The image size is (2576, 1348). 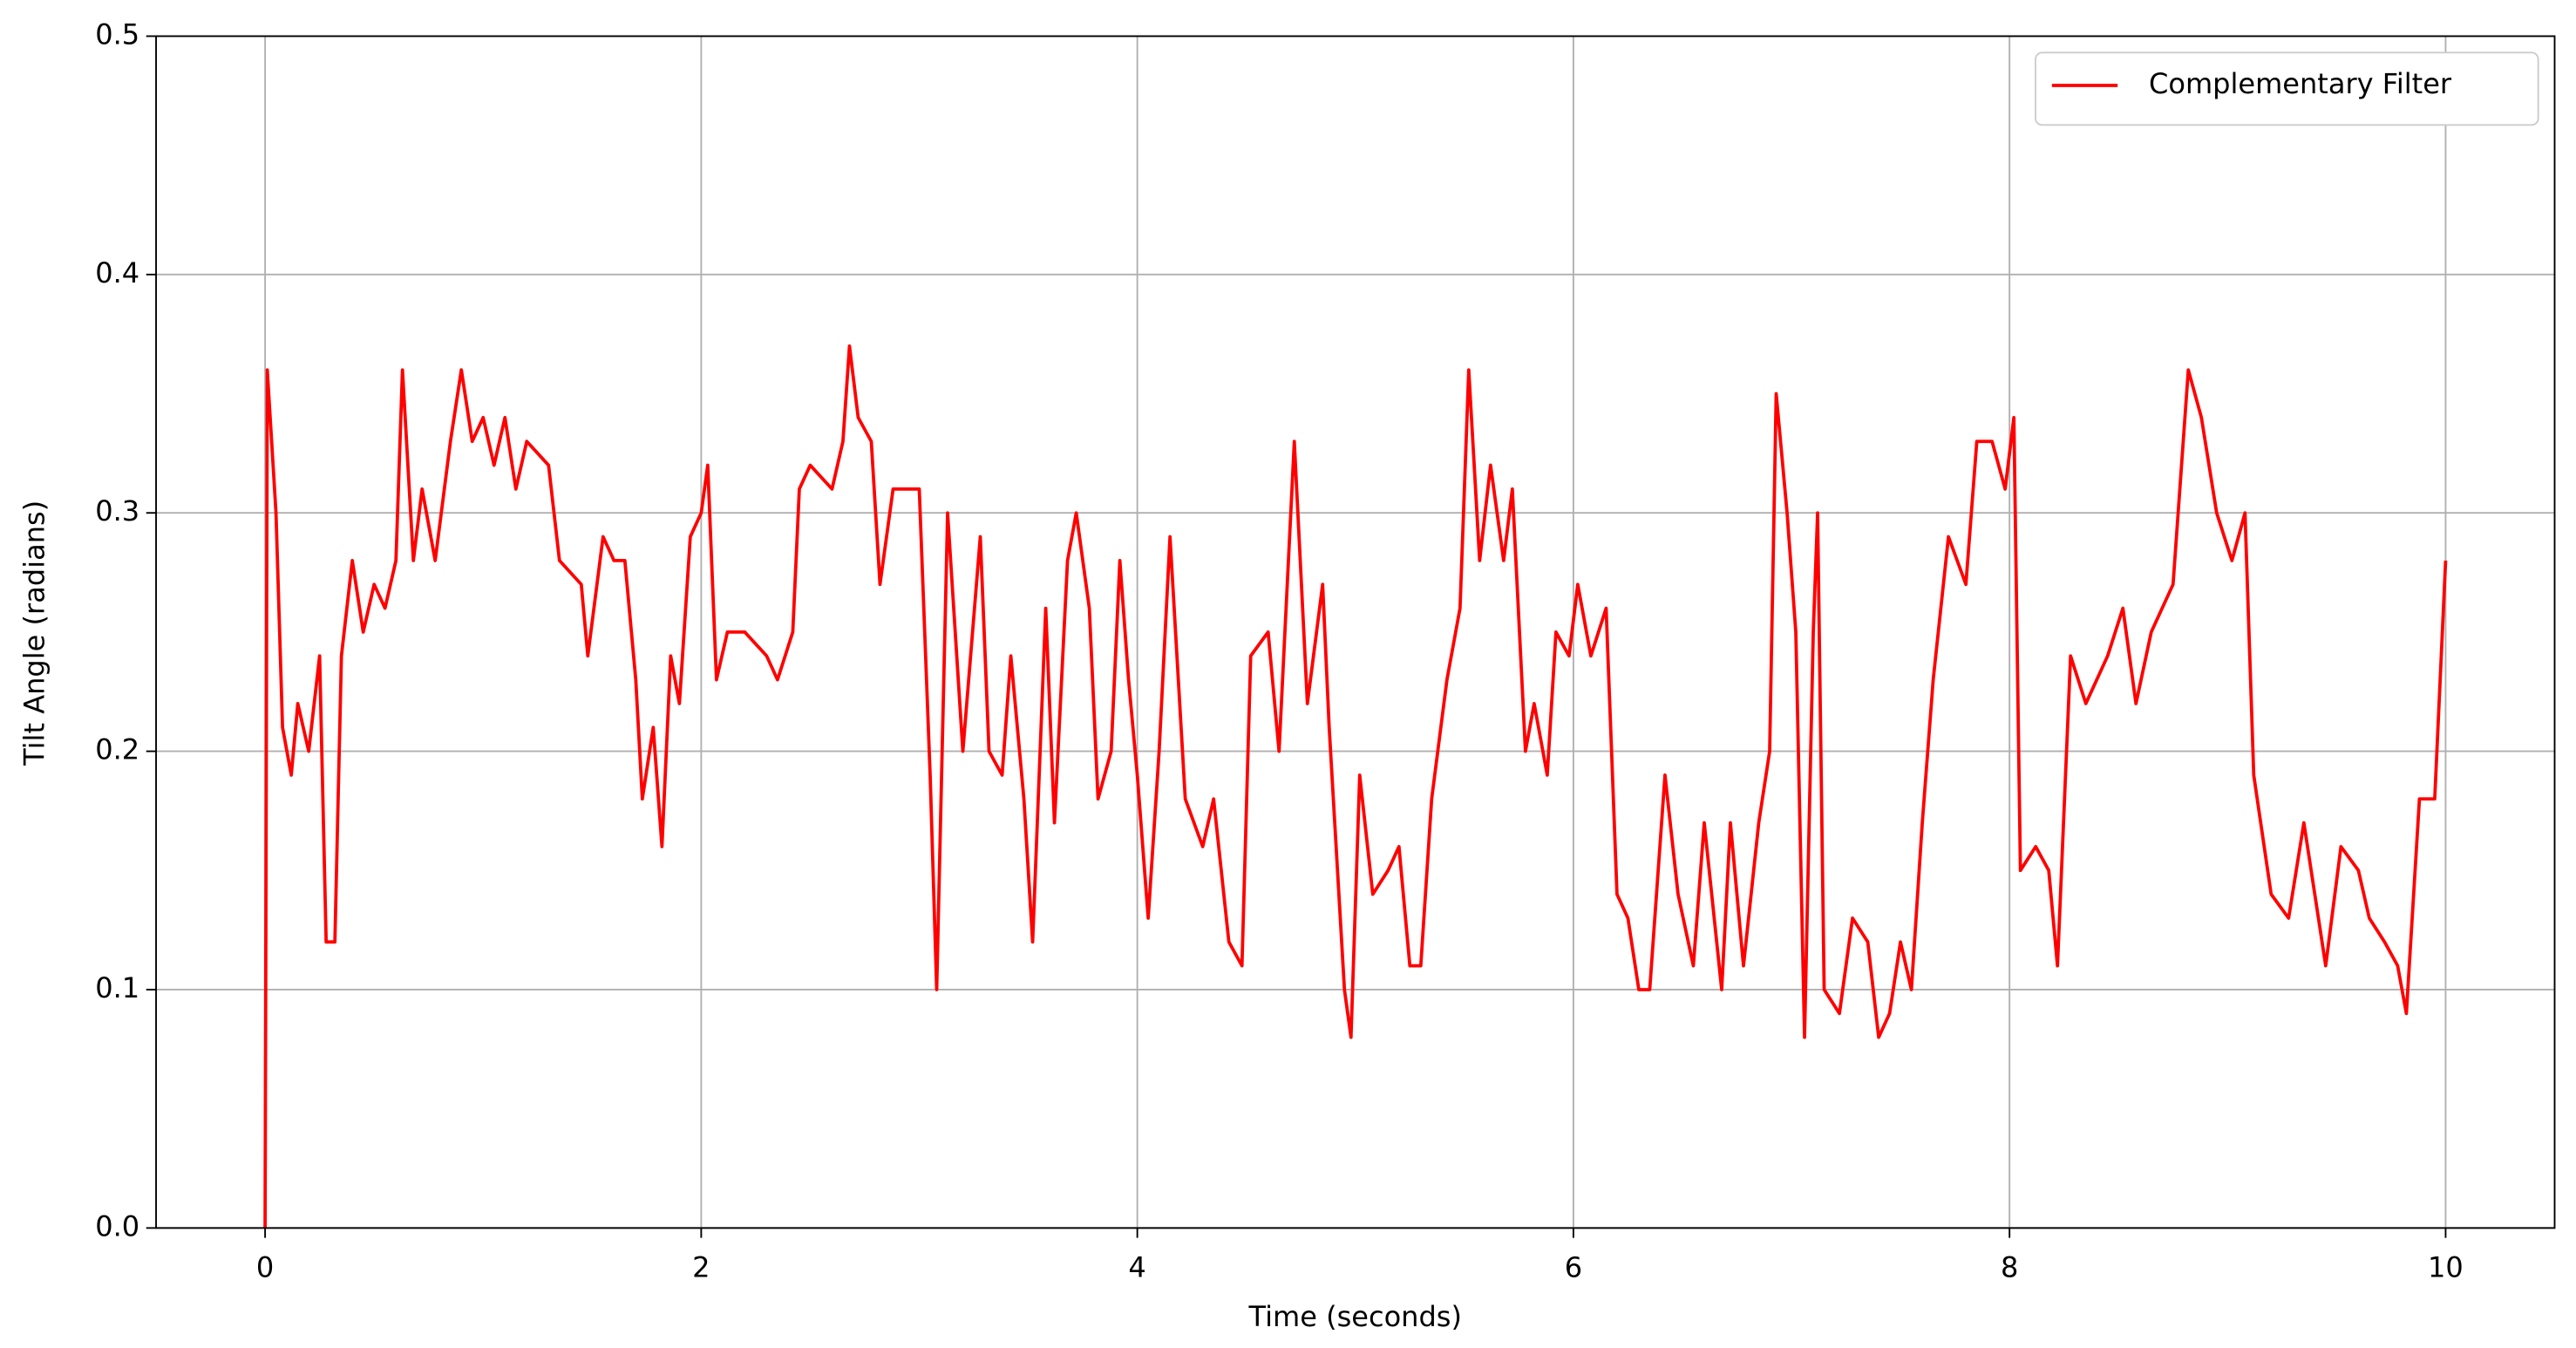 What do you see at coordinates (1355, 1316) in the screenshot?
I see `x-axis-label: Time (seconds)` at bounding box center [1355, 1316].